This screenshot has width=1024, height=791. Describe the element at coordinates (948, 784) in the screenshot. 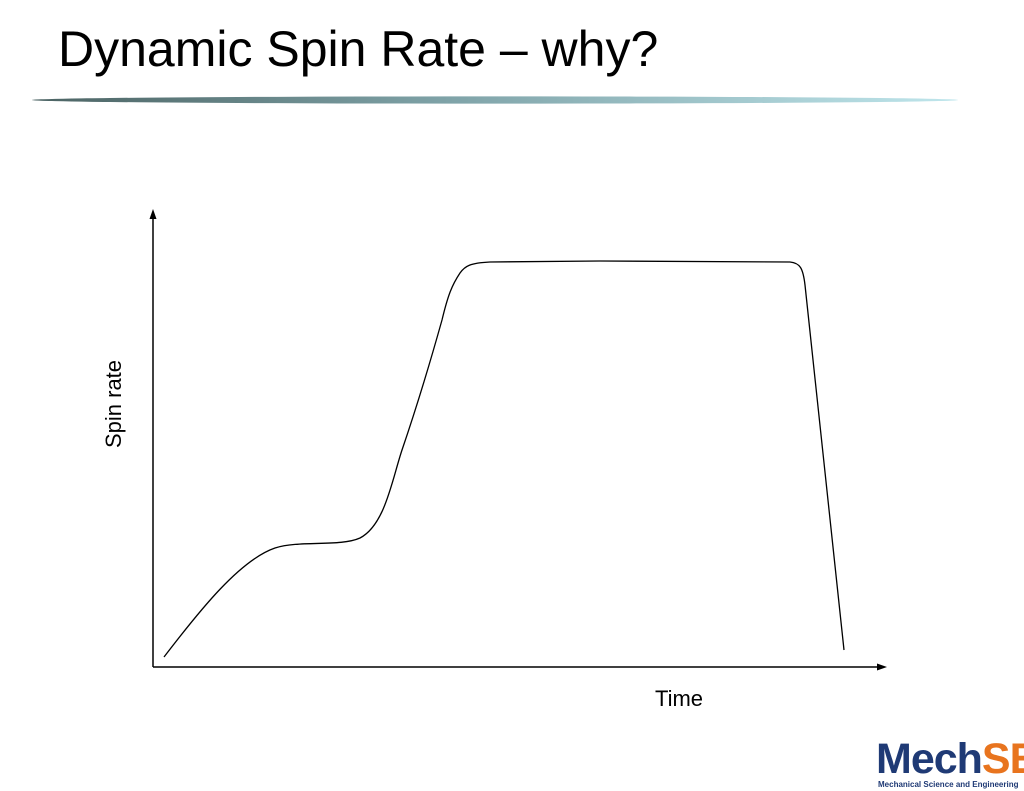

I see `logo-subtitle: Mechanical Science and Engineering` at that location.